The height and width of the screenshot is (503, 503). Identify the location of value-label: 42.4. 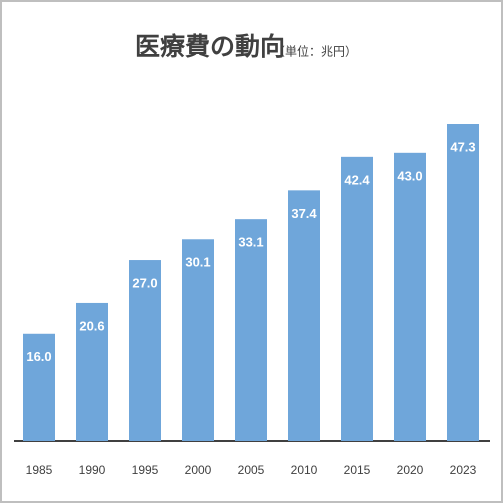
(357, 179).